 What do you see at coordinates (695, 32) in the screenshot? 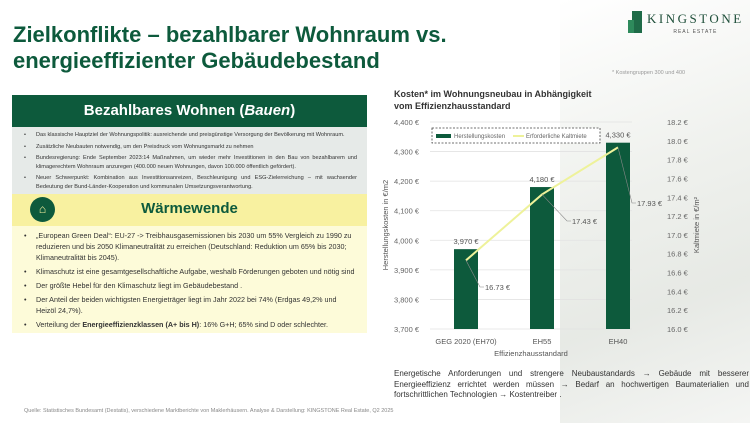
I see `logo-sub: REAL ESTATE` at bounding box center [695, 32].